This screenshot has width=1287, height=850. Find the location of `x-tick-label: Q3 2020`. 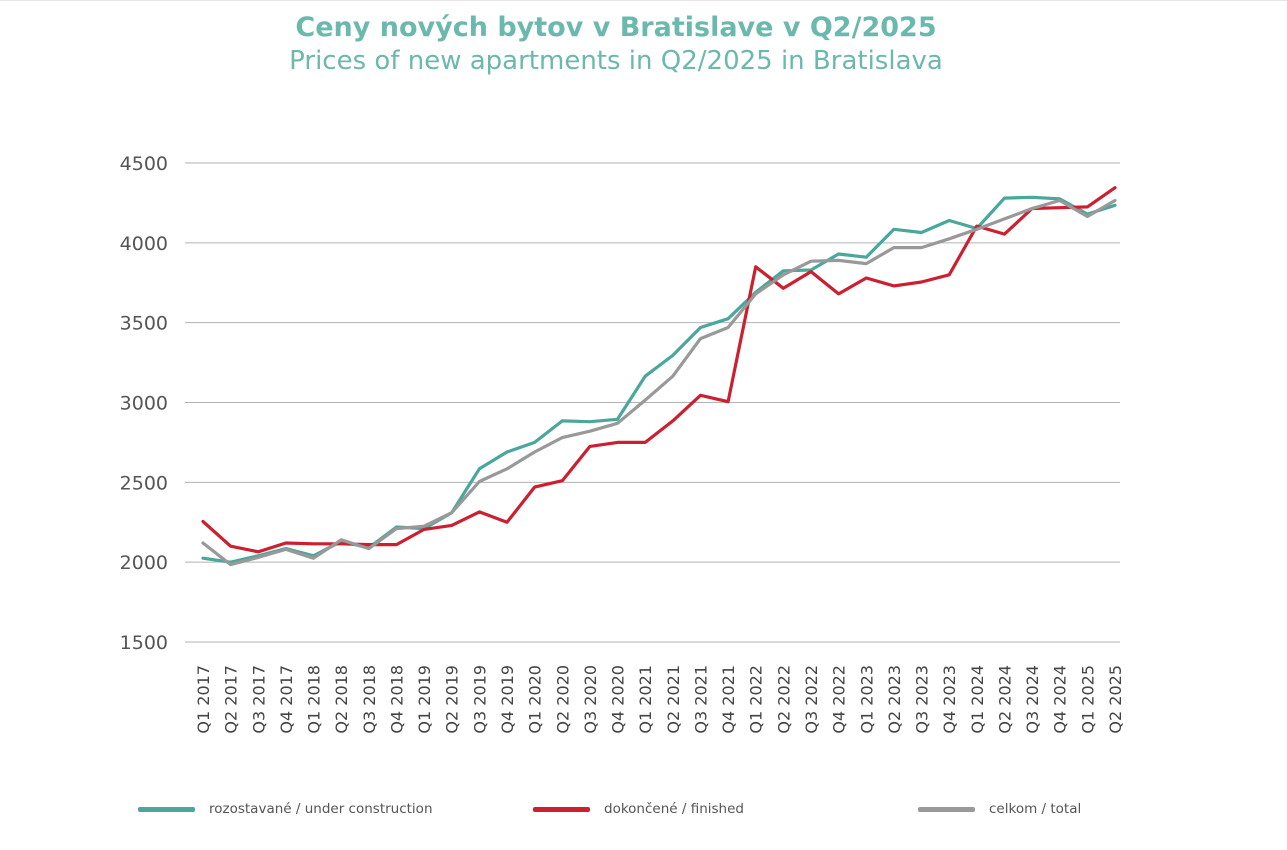

x-tick-label: Q3 2020 is located at coordinates (590, 699).